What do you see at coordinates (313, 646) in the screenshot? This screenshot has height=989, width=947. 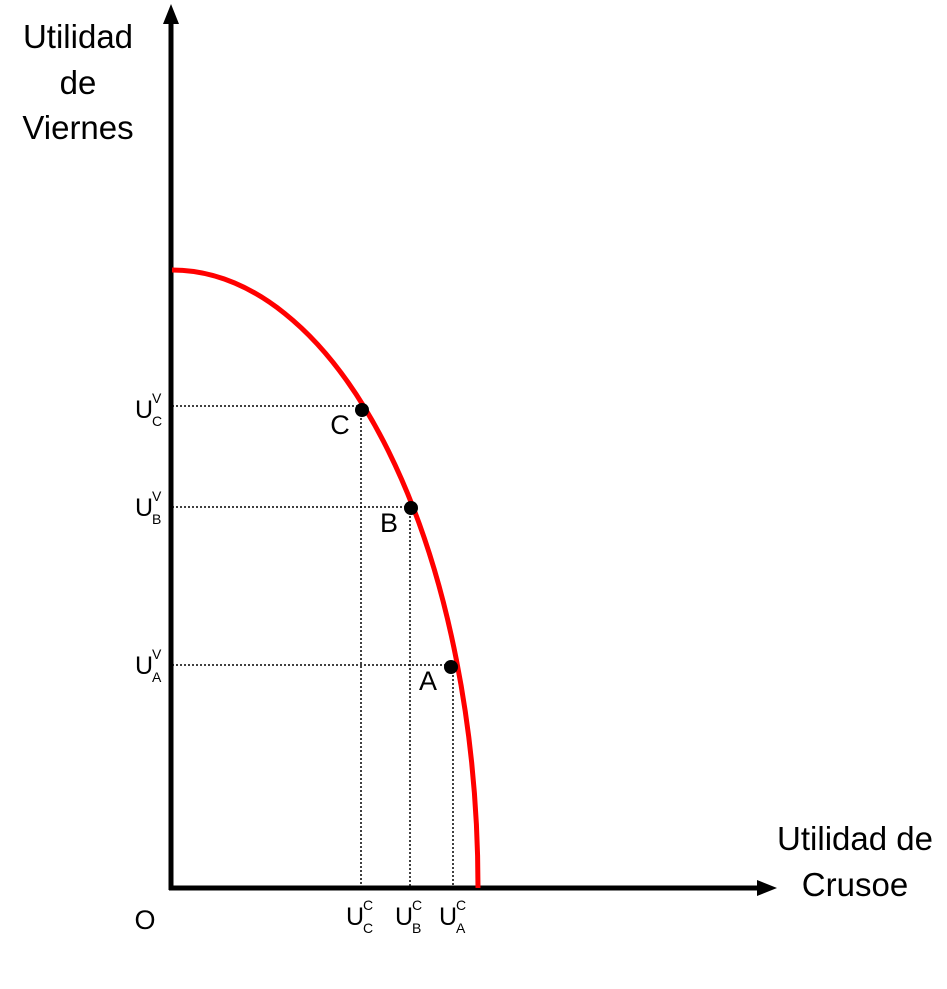 I see `guide-lines` at bounding box center [313, 646].